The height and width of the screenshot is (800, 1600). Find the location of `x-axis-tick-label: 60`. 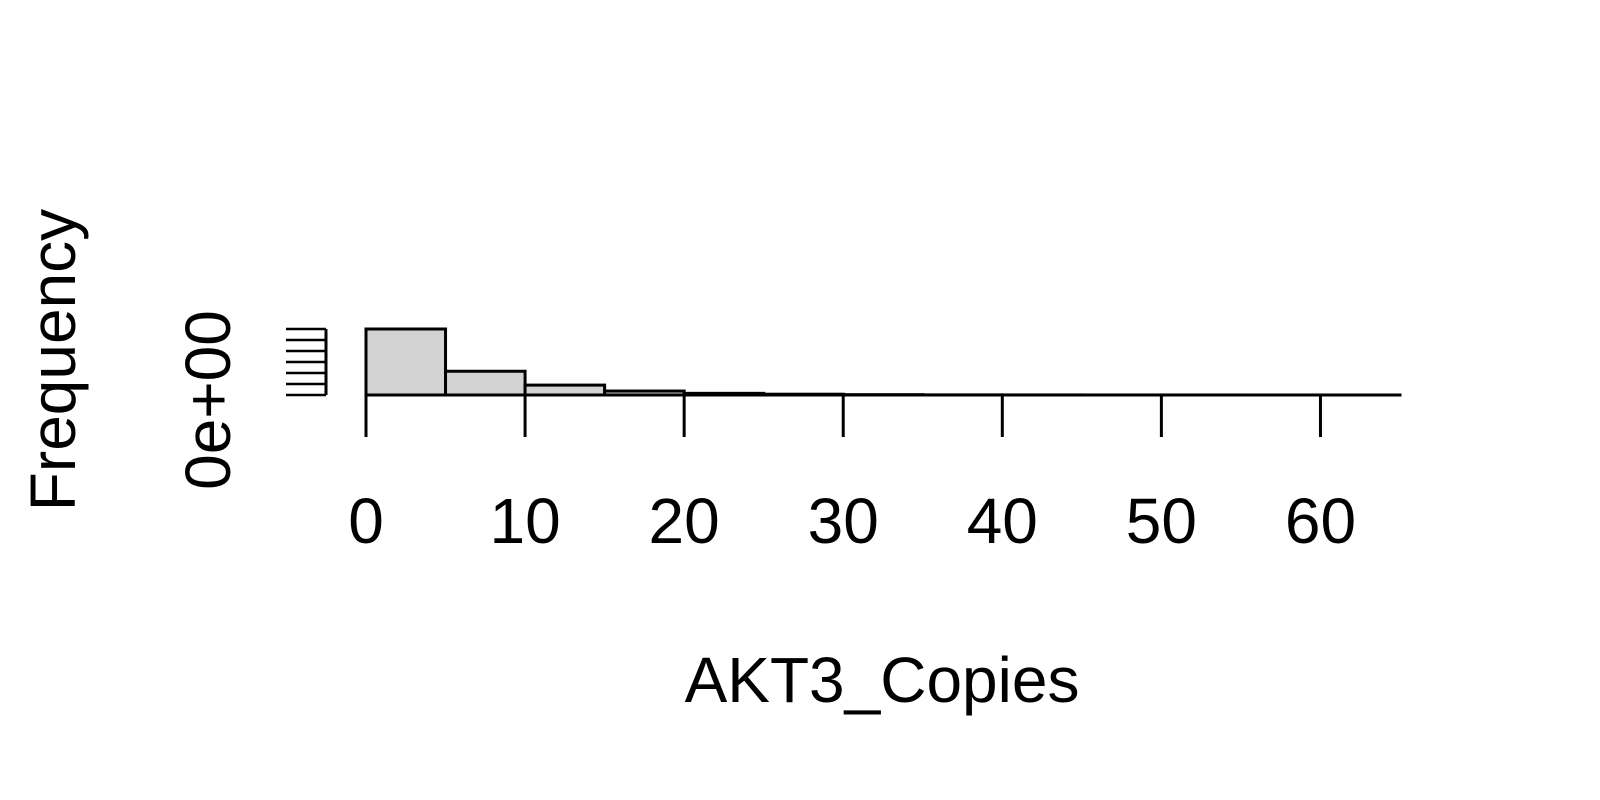

x-axis-tick-label: 60 is located at coordinates (1320, 521).